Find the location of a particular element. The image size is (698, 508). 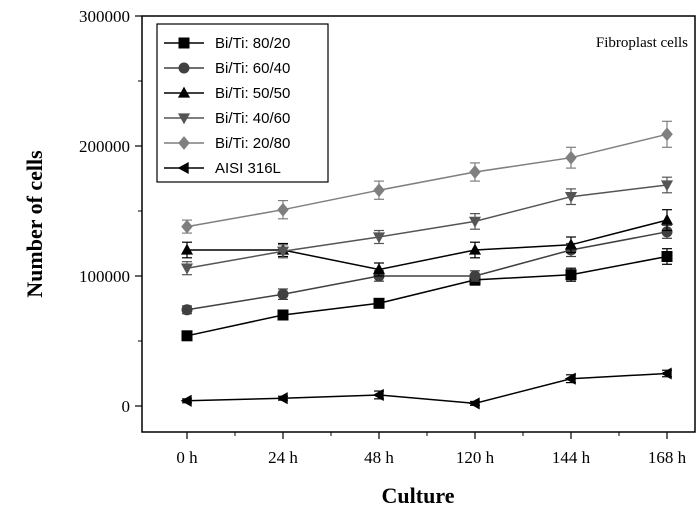

legend-label: Bi/Ti: 80/20 is located at coordinates (252, 43).